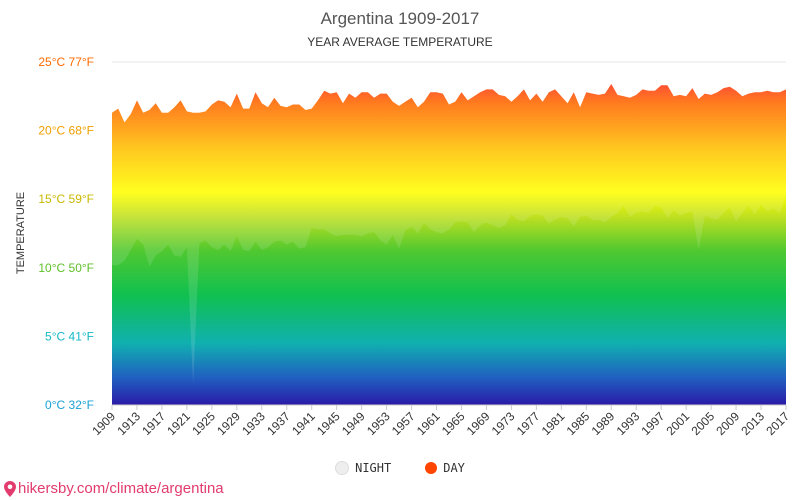 This screenshot has width=800, height=500. Describe the element at coordinates (69, 336) in the screenshot. I see `y-tick-label: 5°C 41°F` at that location.